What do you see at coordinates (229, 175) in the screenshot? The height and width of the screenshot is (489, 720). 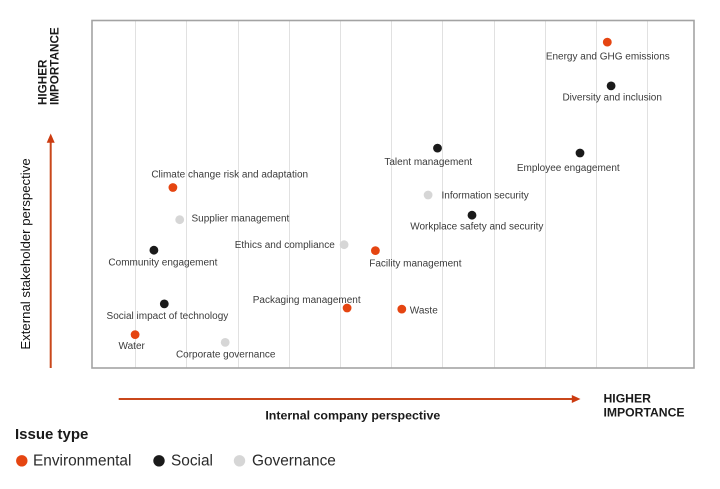 I see `svg-text:Climate change risk and adapta: Climate change risk and adaptation` at bounding box center [229, 175].